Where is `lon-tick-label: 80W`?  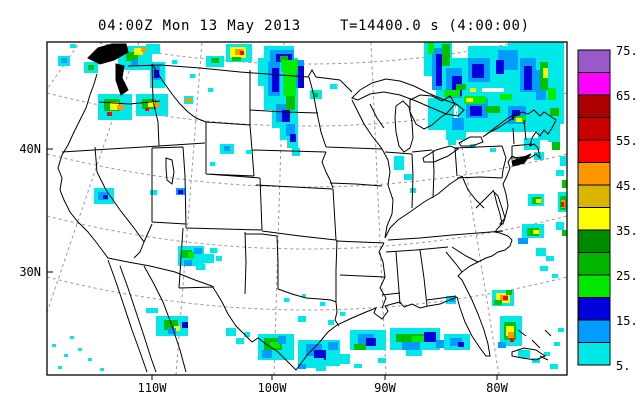
lon-tick-label: 80W is located at coordinates (497, 388).